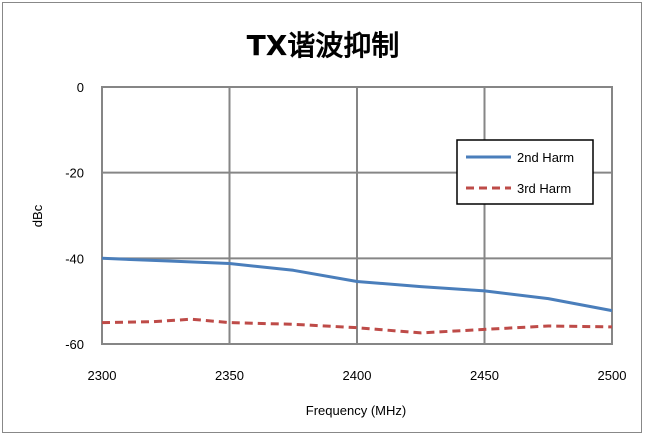 The image size is (646, 437). I want to click on y-tick-label: -40, so click(74, 258).